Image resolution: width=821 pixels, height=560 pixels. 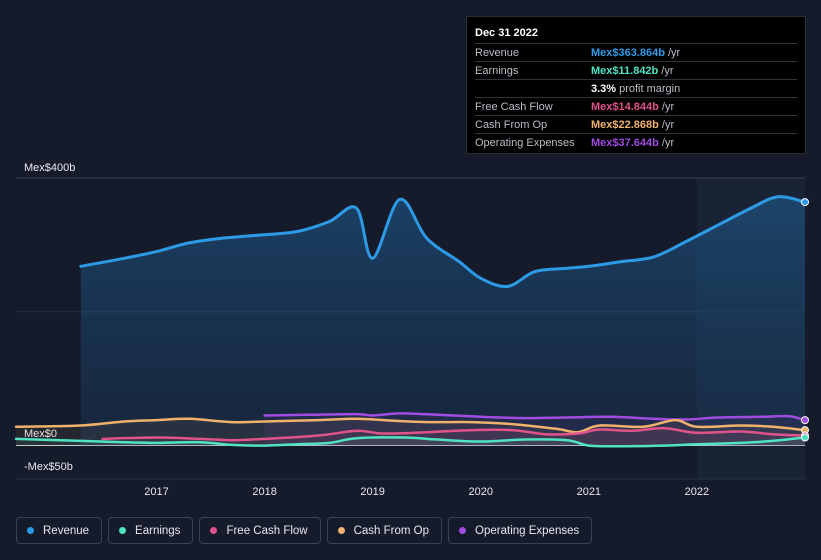 I want to click on legend-label: Earnings, so click(x=158, y=530).